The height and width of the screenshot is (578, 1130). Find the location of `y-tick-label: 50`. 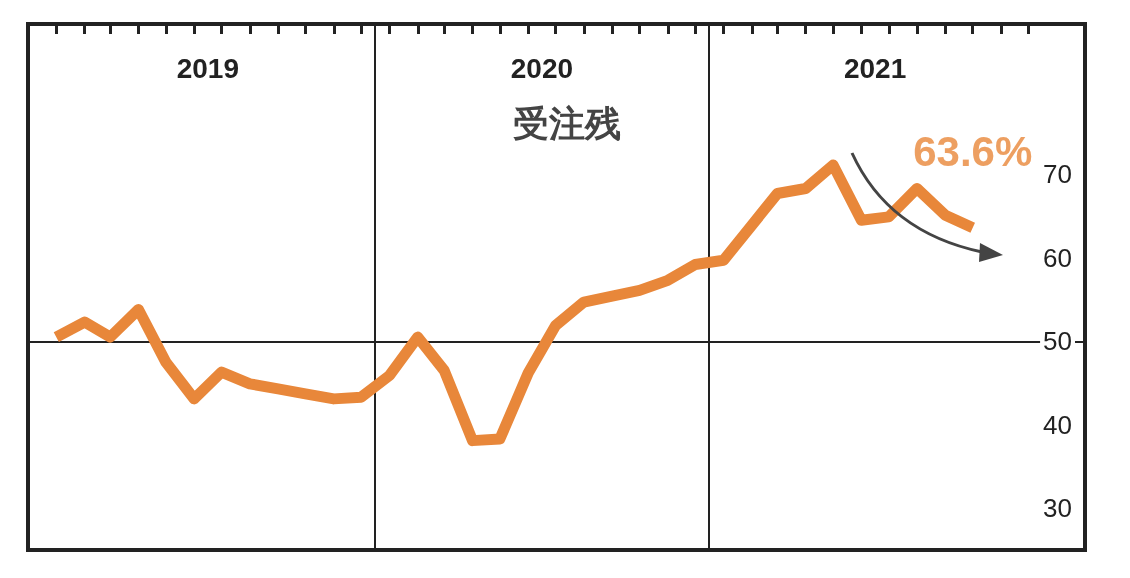

y-tick-label: 50 is located at coordinates (1057, 341).